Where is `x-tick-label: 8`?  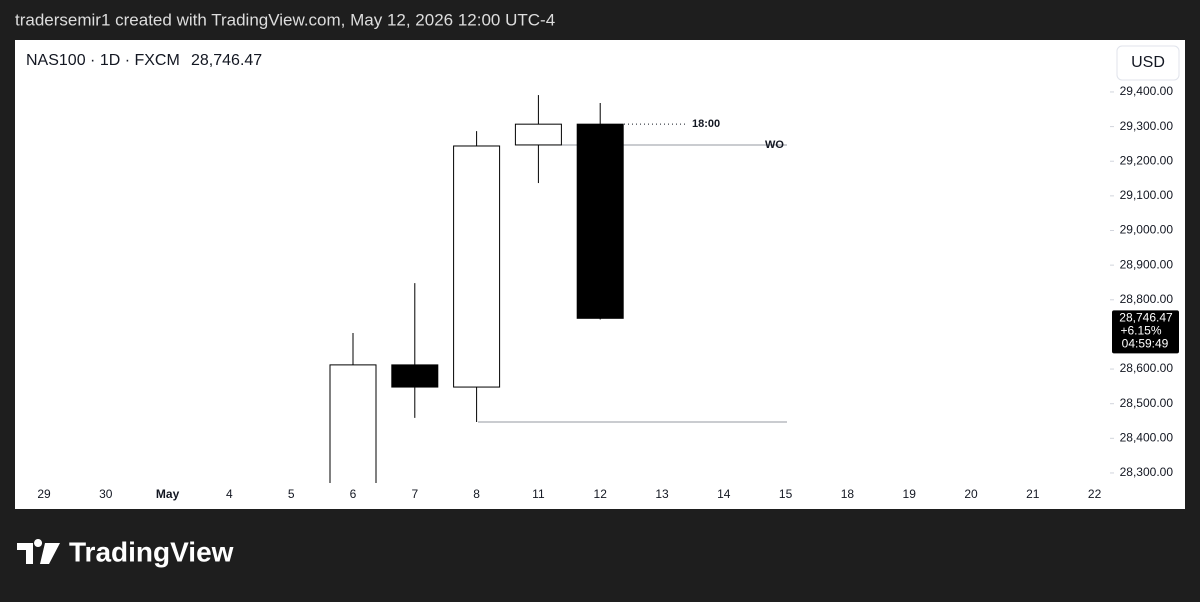
x-tick-label: 8 is located at coordinates (476, 494).